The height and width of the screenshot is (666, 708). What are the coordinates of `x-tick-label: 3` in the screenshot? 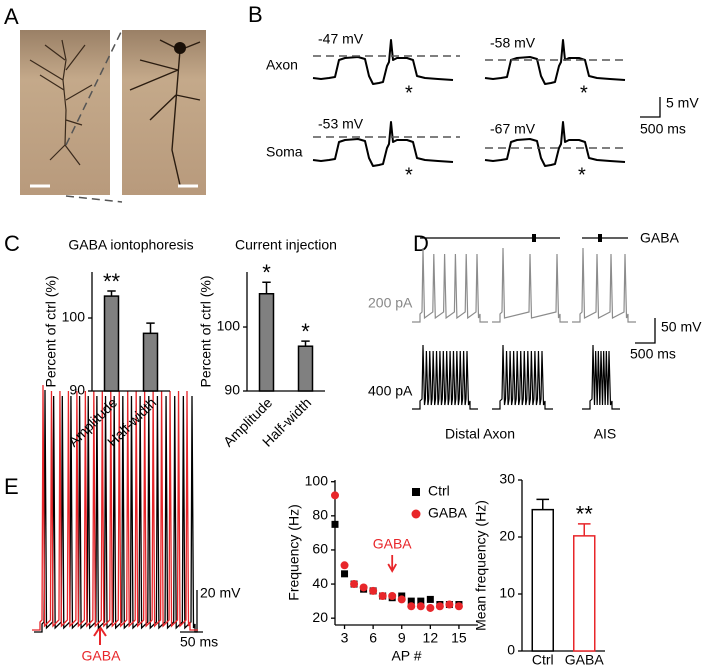 It's located at (345, 638).